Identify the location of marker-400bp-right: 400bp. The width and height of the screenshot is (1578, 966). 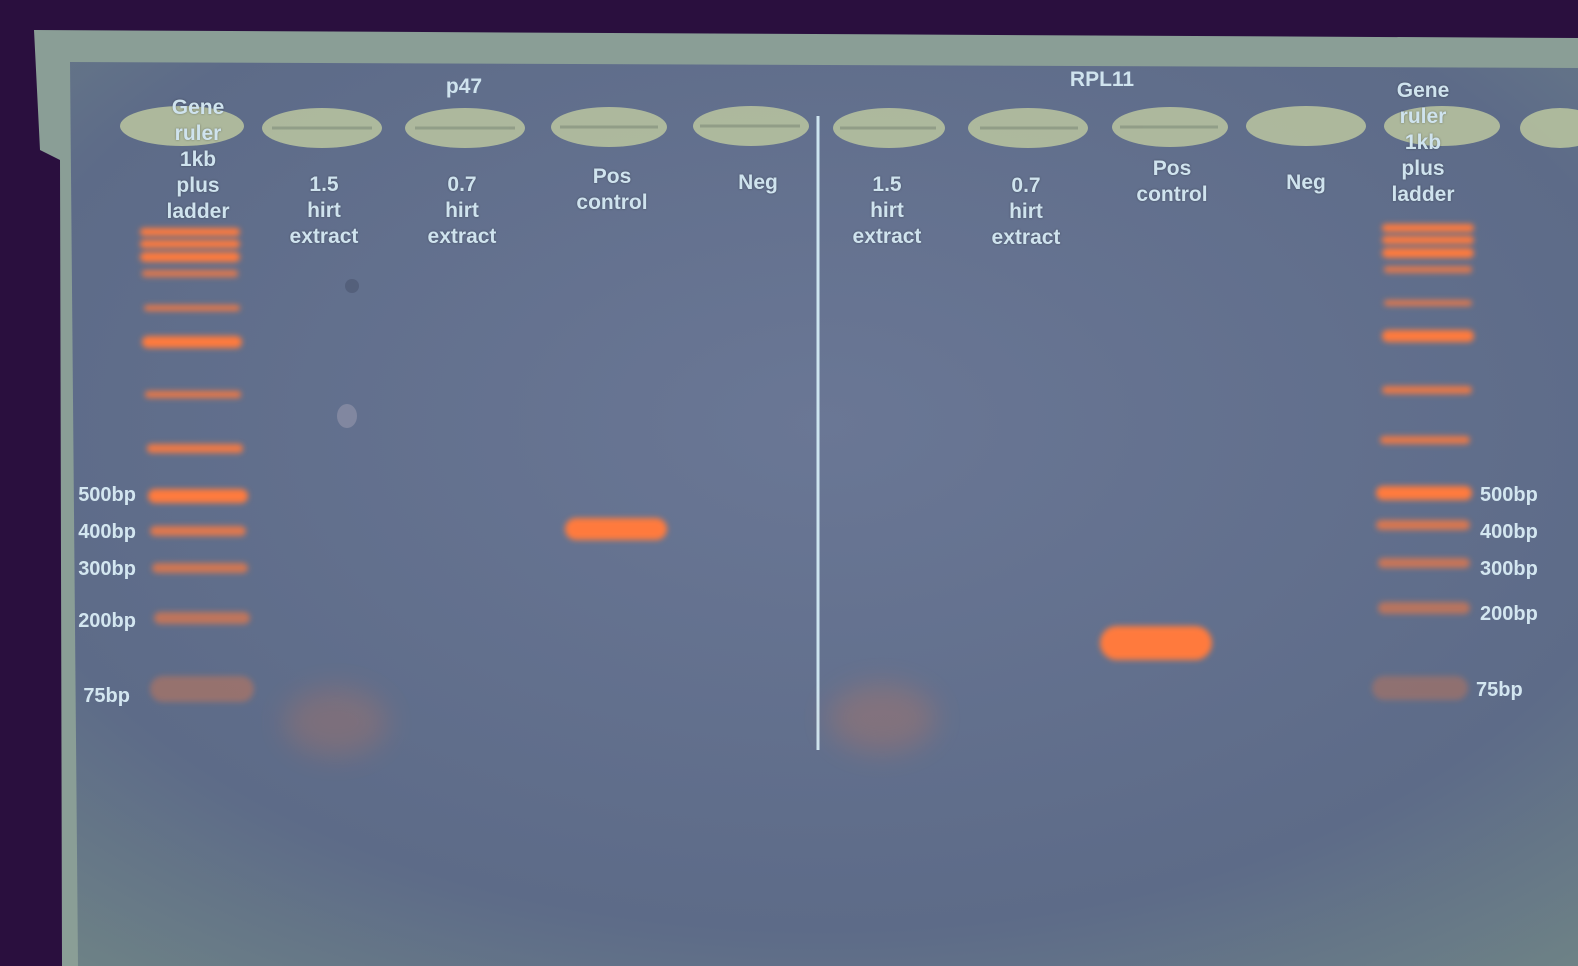
(1509, 532).